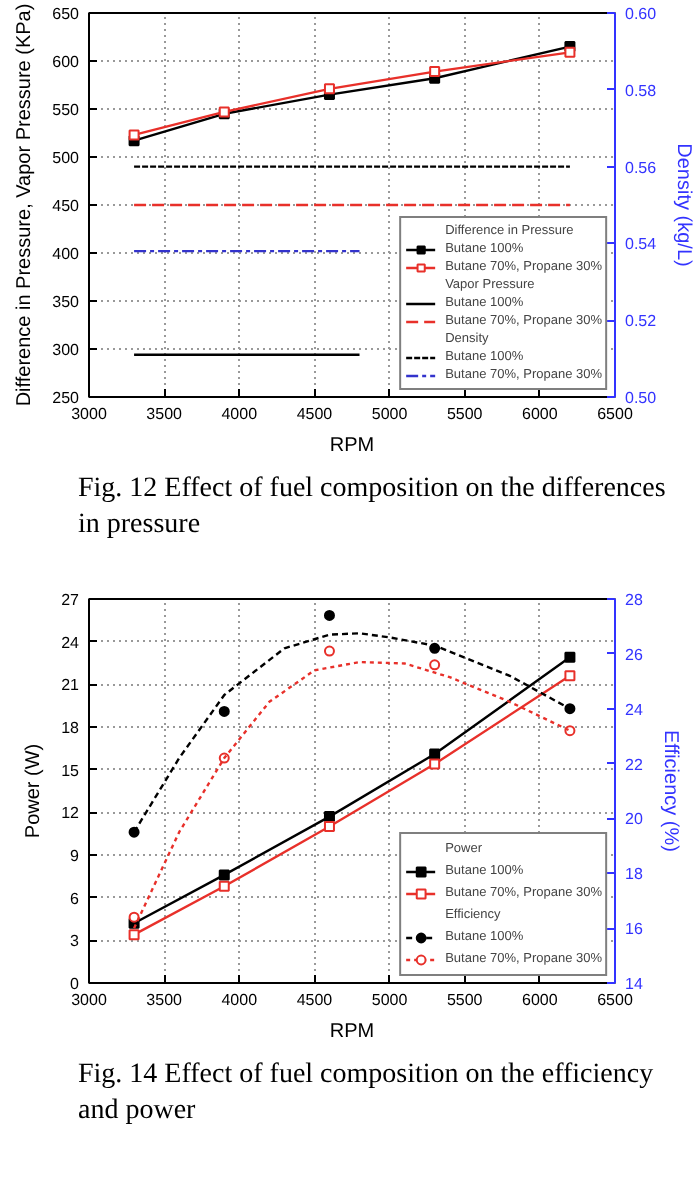 This screenshot has height=1188, width=694. Describe the element at coordinates (25, 205) in the screenshot. I see `y-axis-title: Difference in Pressure, Vapor Pressure (KPa)` at that location.